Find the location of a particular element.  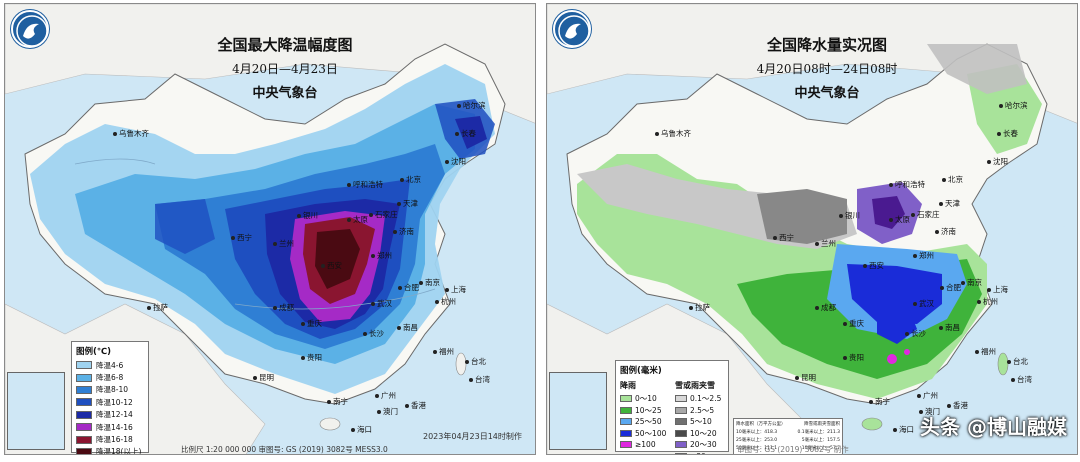

stats-row: 10毫米以上：418.3 0.1毫米以上：211.3 is located at coordinates (788, 433).